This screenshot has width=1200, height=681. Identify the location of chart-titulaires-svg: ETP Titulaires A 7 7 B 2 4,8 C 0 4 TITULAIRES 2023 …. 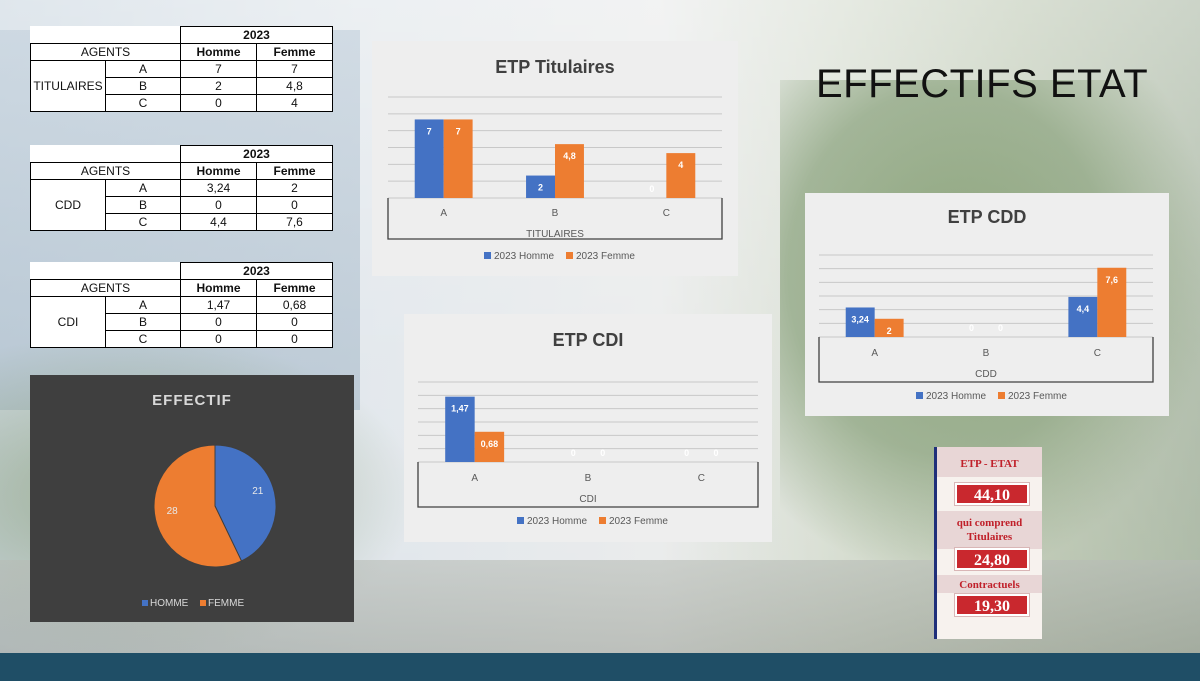
(555, 159).